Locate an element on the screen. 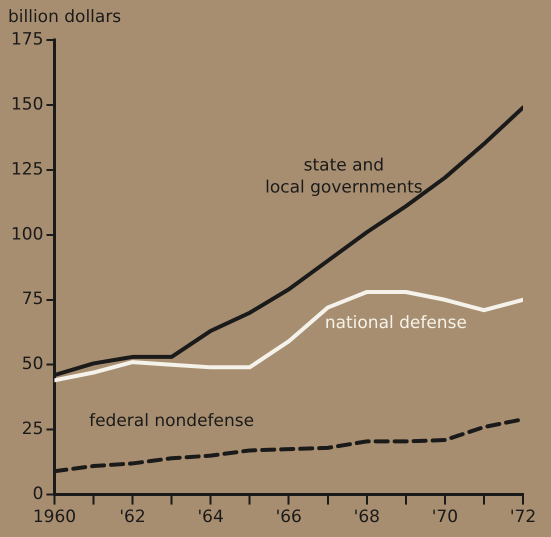  series-label: federal nondefense is located at coordinates (171, 421).